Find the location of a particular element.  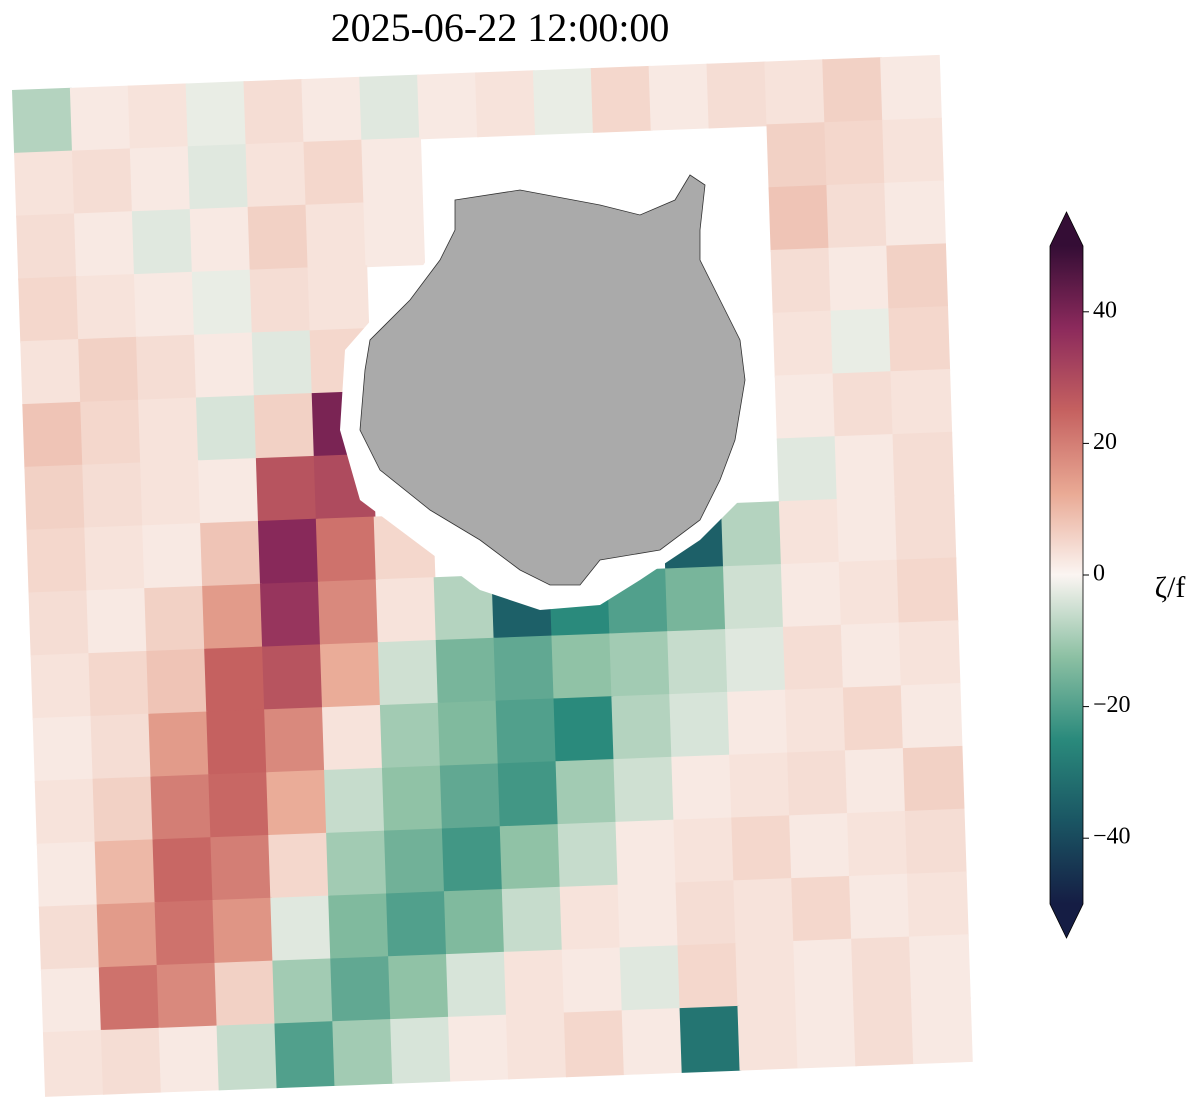

colorbar-gradient is located at coordinates (1066, 575).